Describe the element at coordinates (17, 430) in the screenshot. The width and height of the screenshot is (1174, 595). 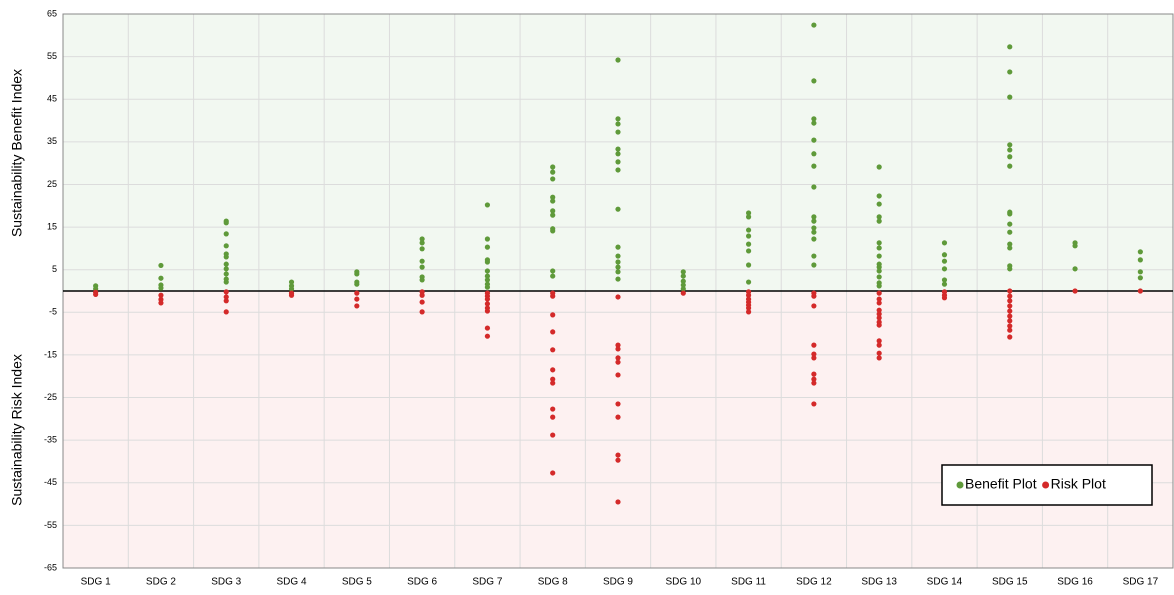
I see `y-label-bottom: Sustainability Risk Index` at that location.